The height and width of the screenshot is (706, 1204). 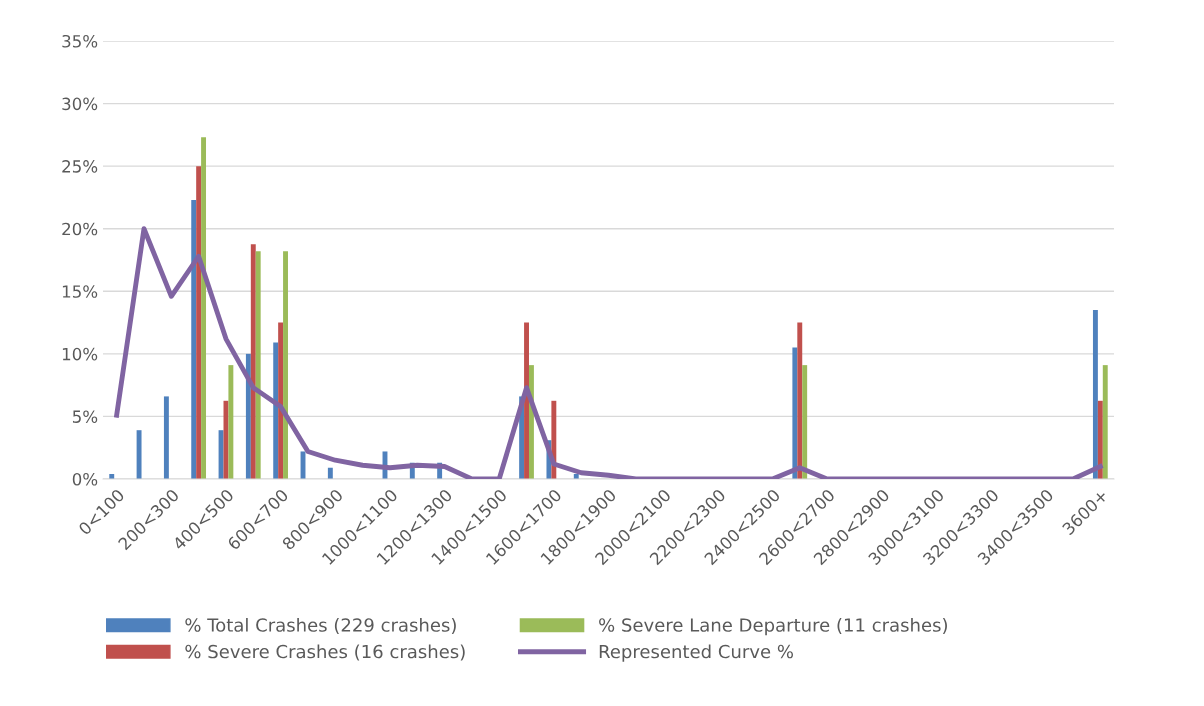 What do you see at coordinates (696, 653) in the screenshot?
I see `legend-label: Represented Curve %` at bounding box center [696, 653].